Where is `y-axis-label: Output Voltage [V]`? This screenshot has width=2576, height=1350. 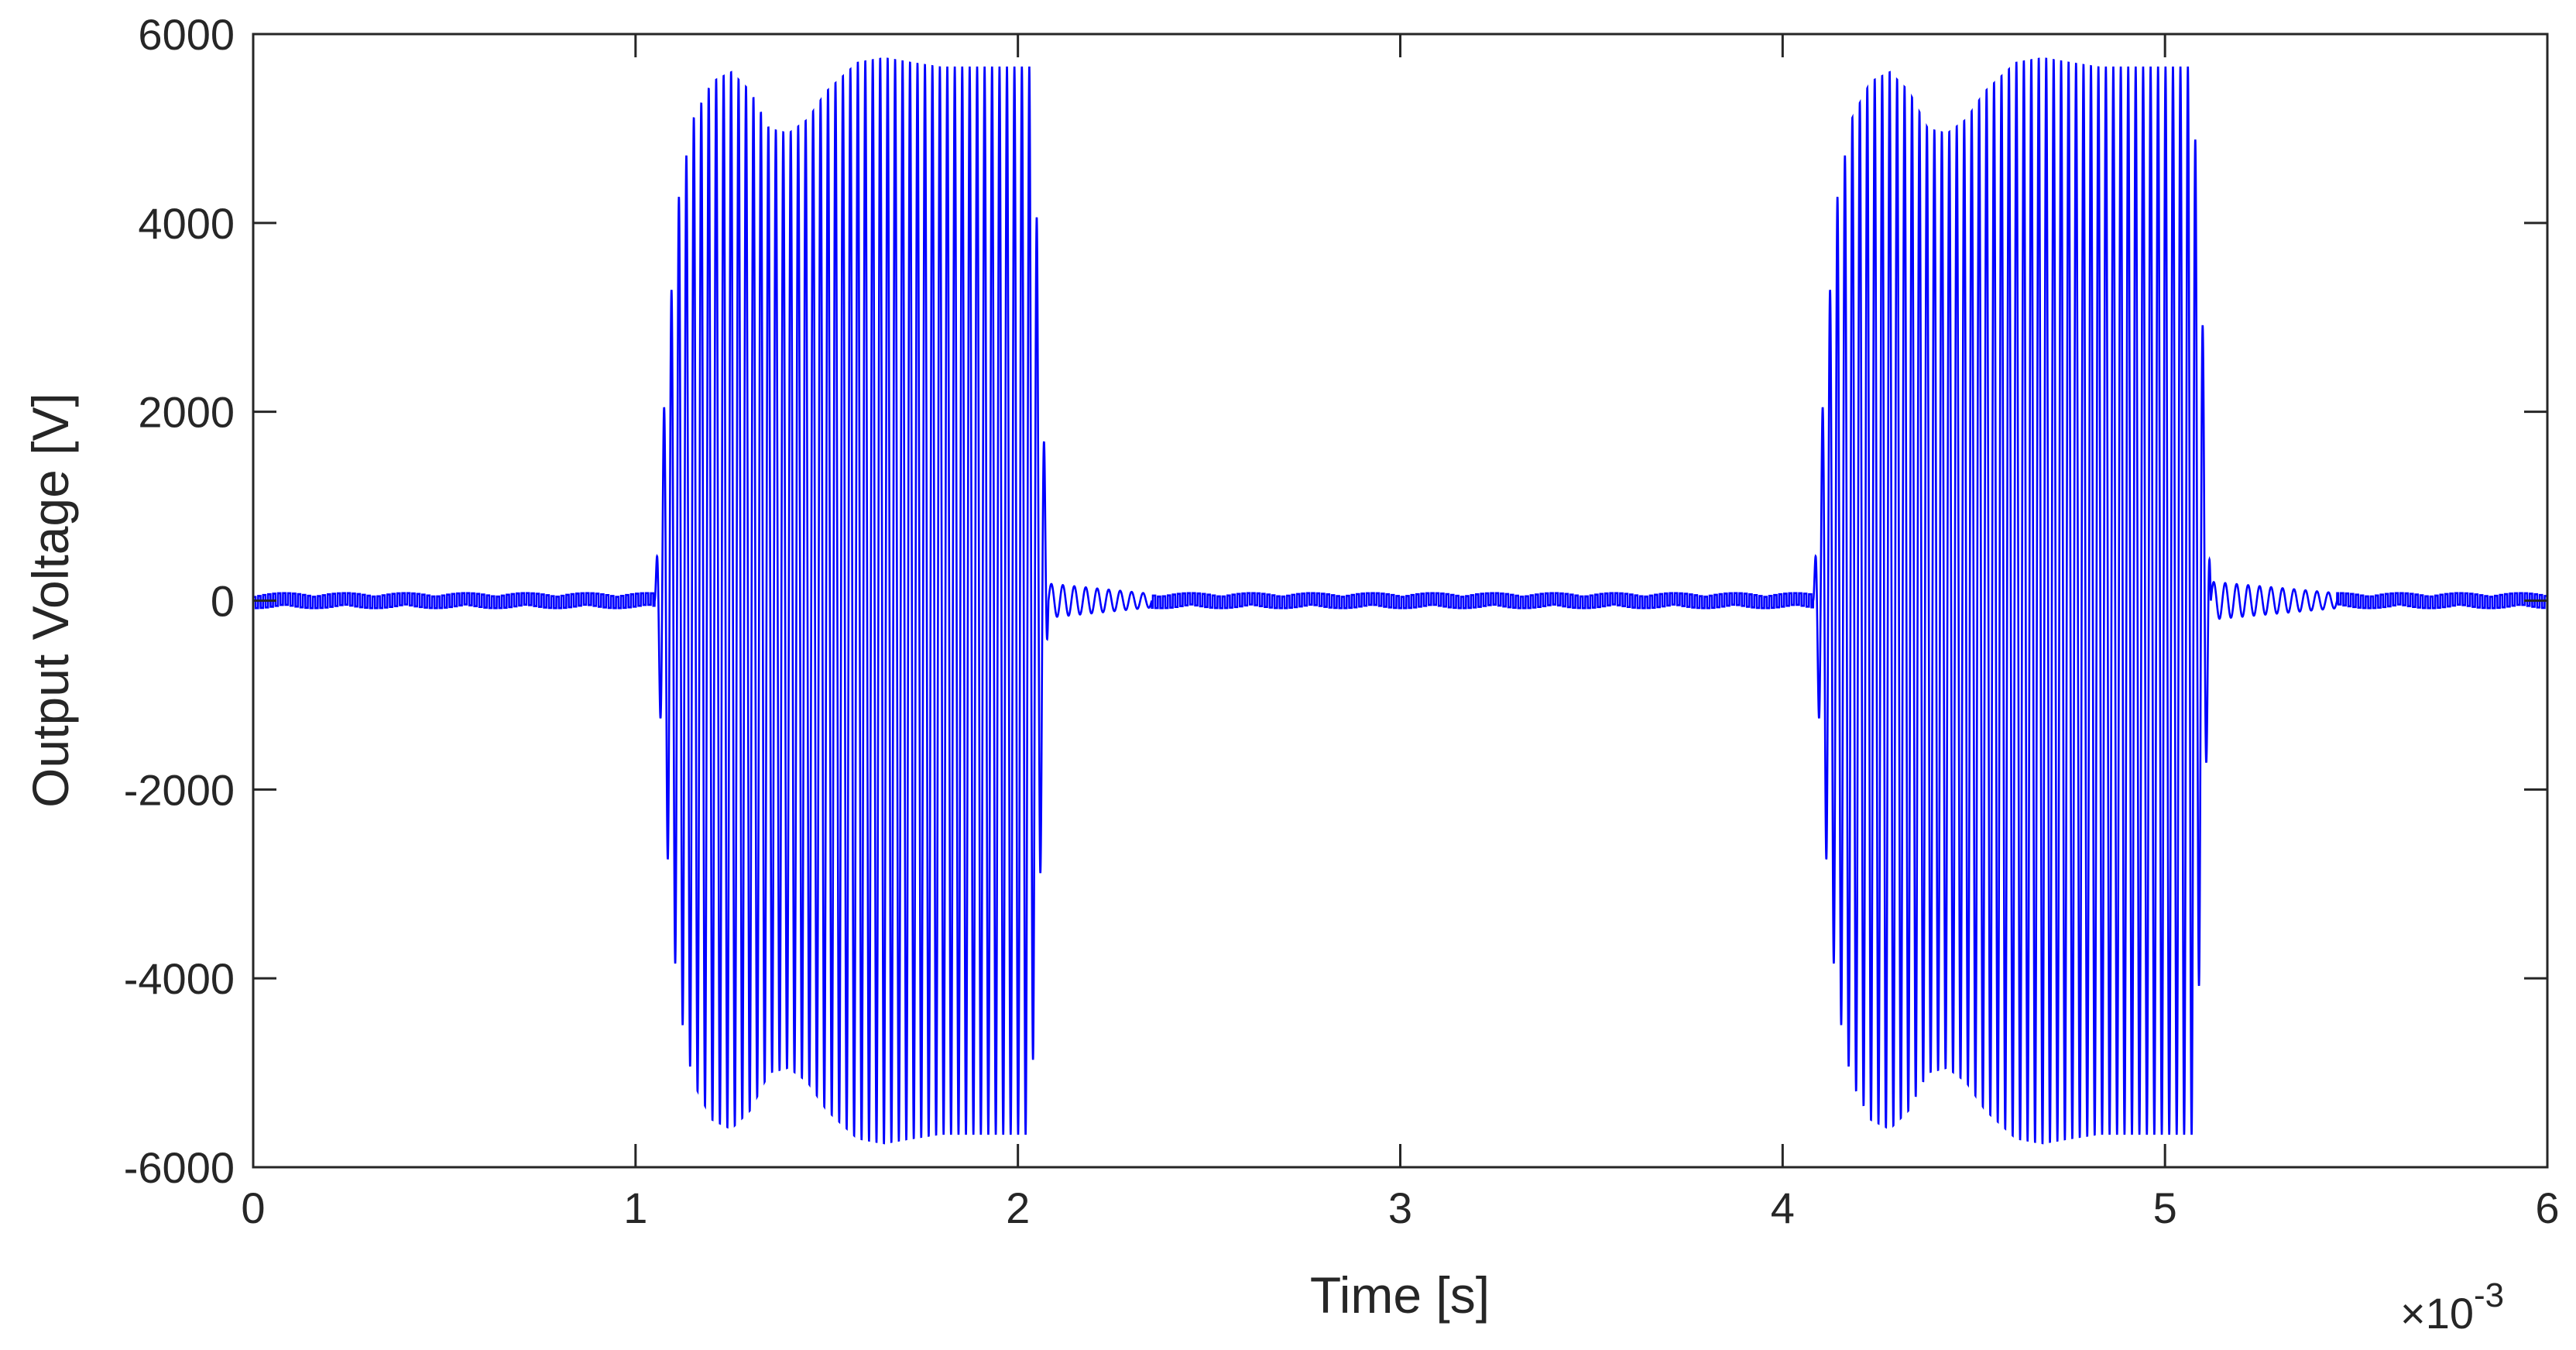
y-axis-label: Output Voltage [V] is located at coordinates (50, 600).